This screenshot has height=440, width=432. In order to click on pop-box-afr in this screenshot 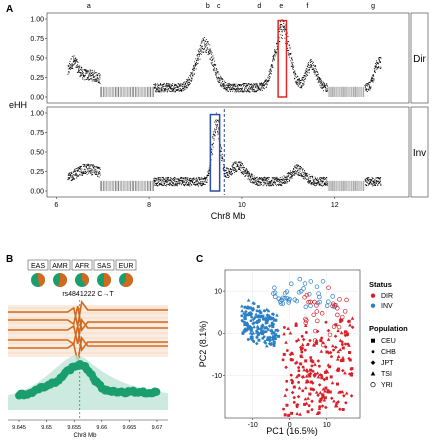, I will do `click(82, 265)`.